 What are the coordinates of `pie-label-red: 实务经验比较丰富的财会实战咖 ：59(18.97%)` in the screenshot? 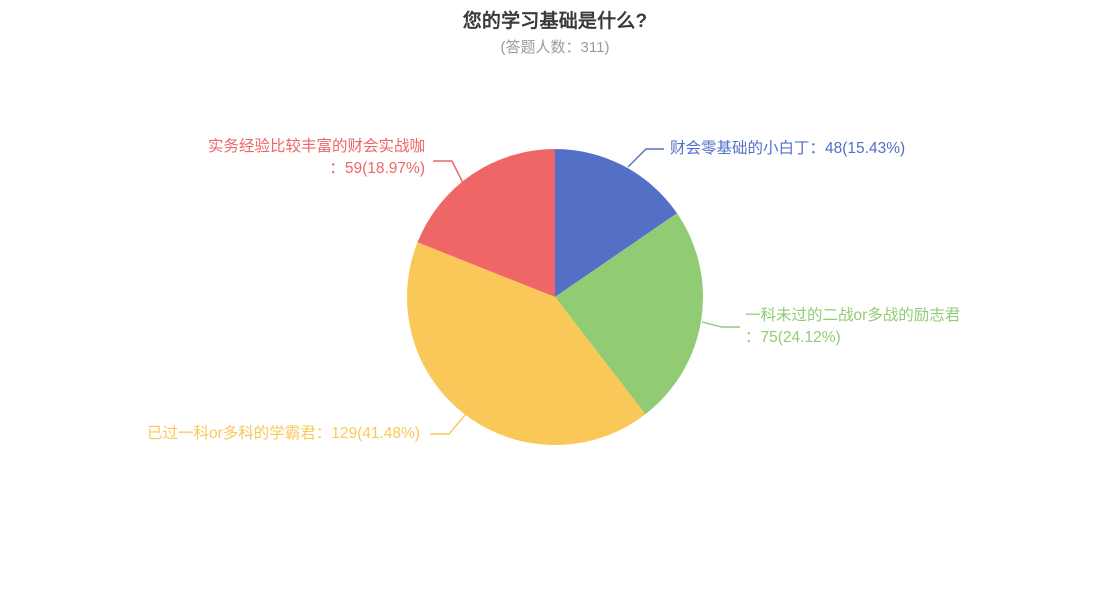 It's located at (316, 157).